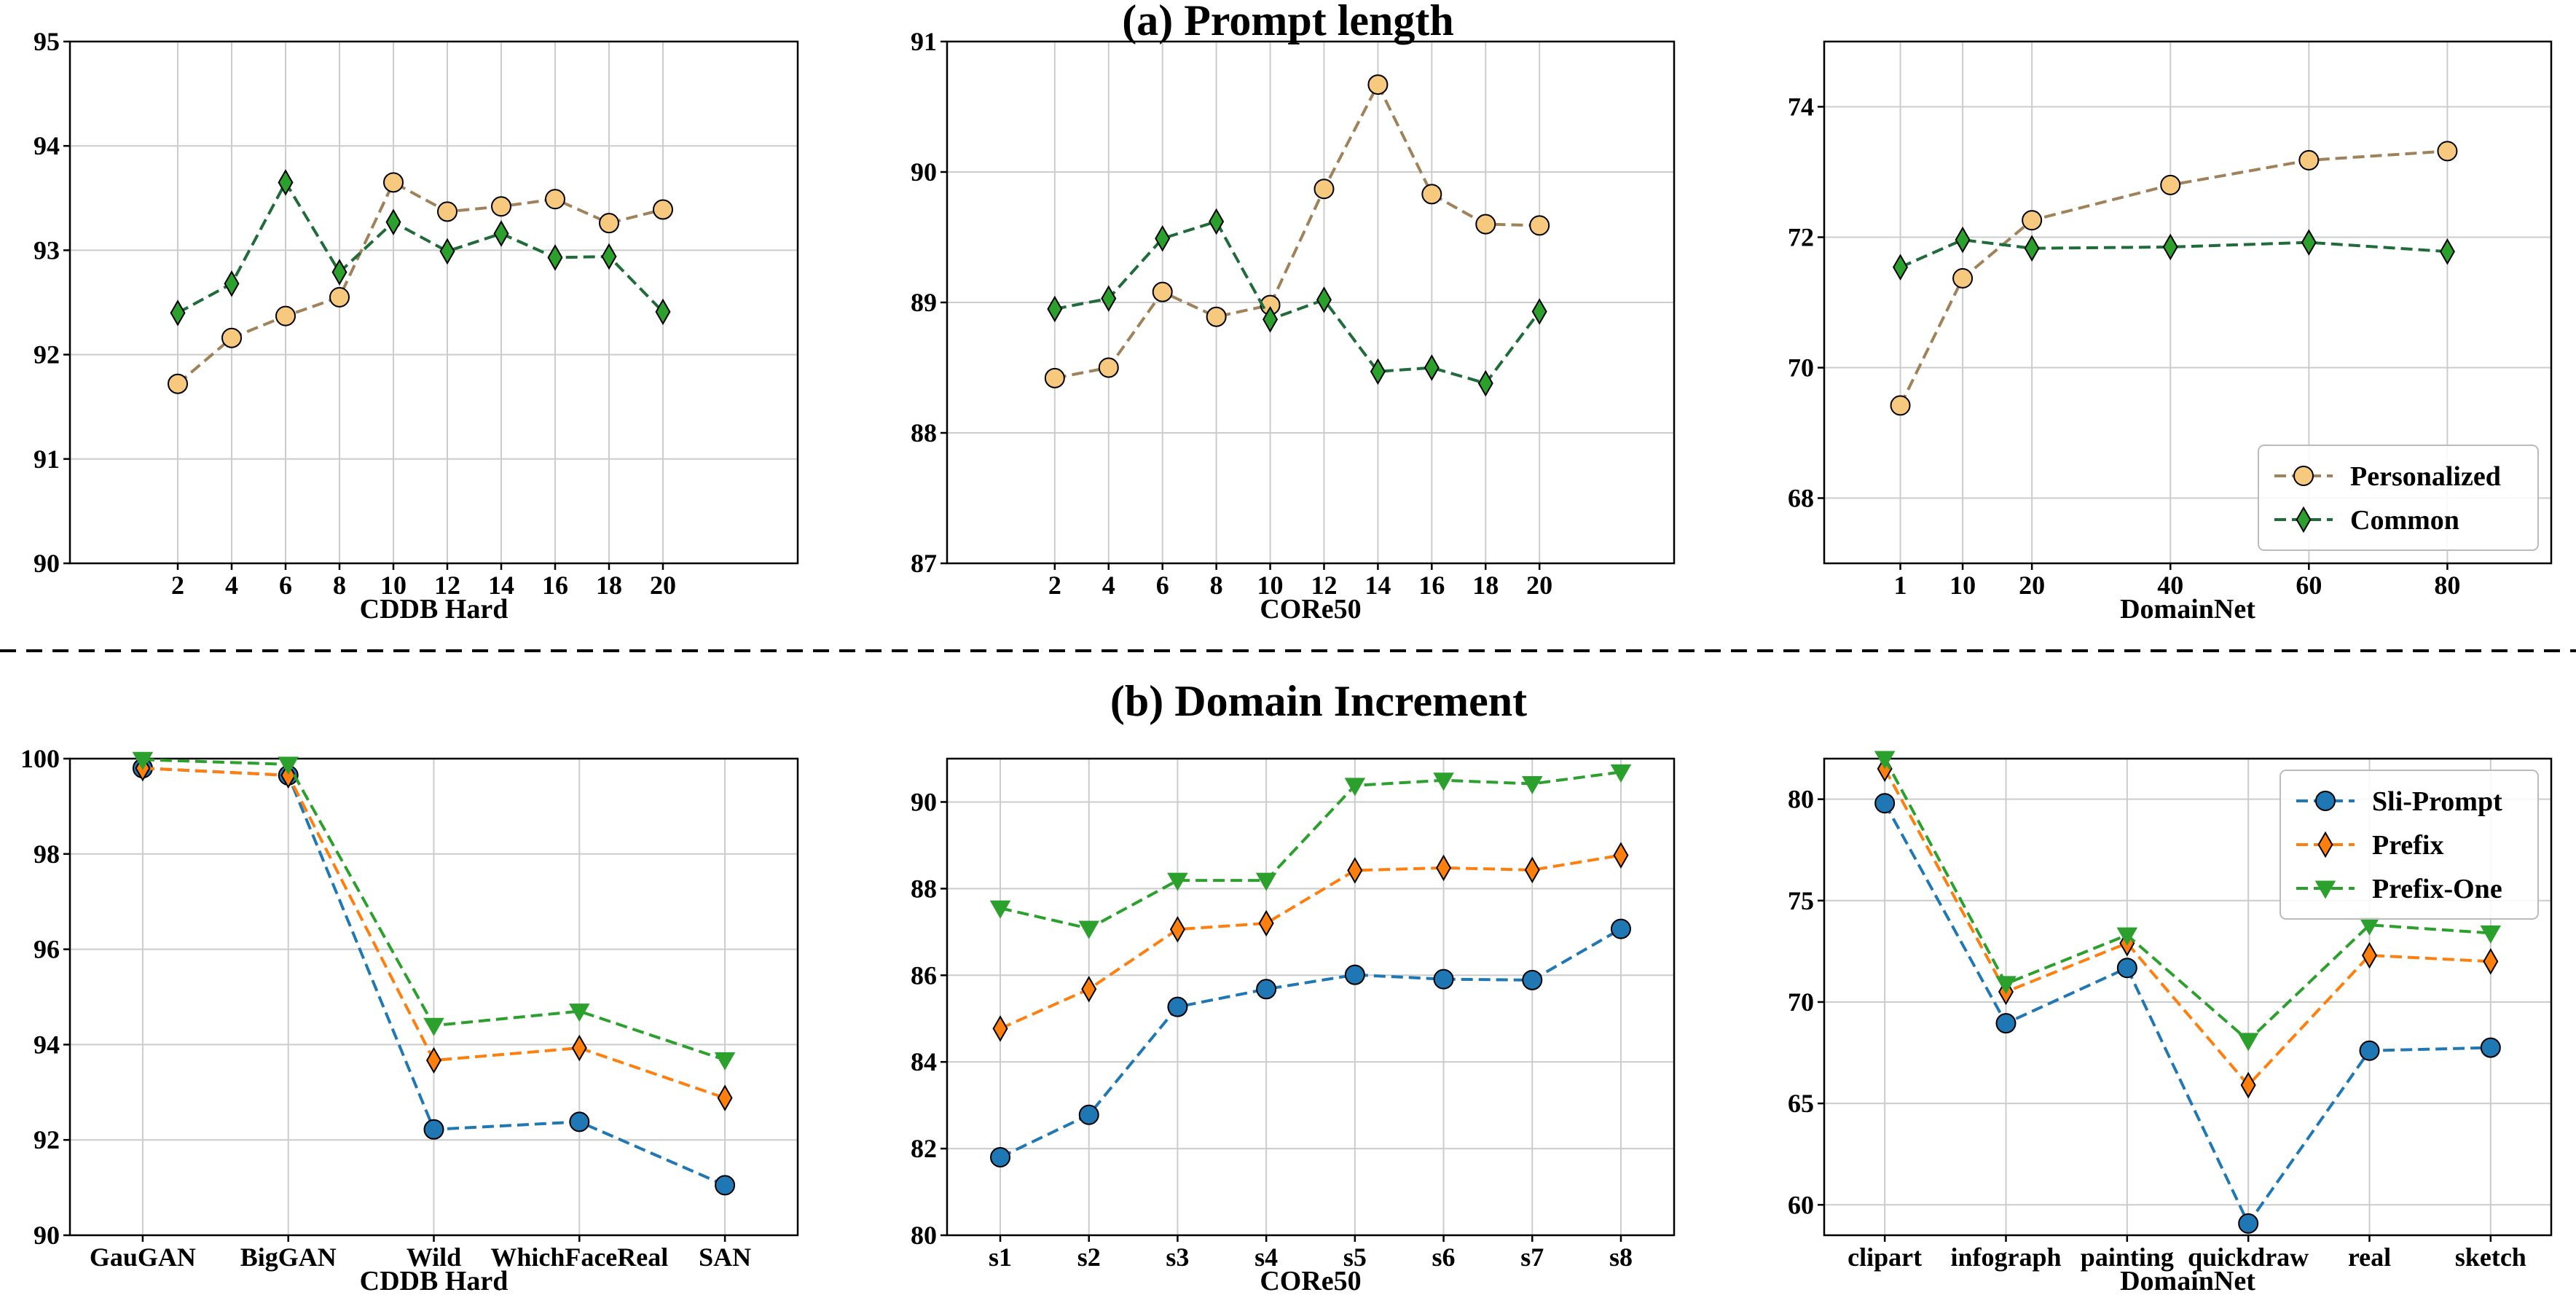  Describe the element at coordinates (725, 1257) in the screenshot. I see `x-tick-label: SAN` at that location.